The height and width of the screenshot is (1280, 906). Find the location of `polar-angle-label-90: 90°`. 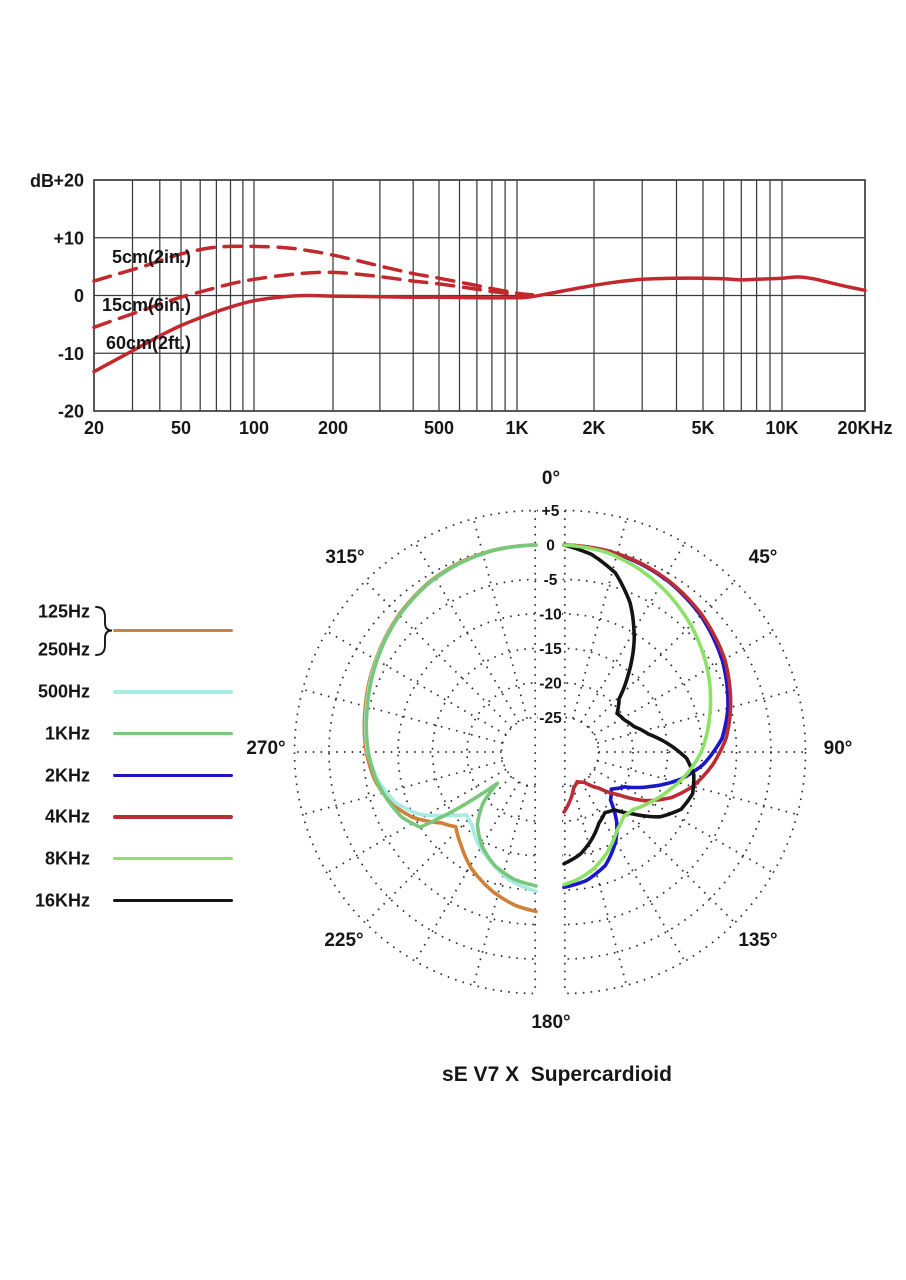

polar-angle-label-90: 90° is located at coordinates (838, 748).